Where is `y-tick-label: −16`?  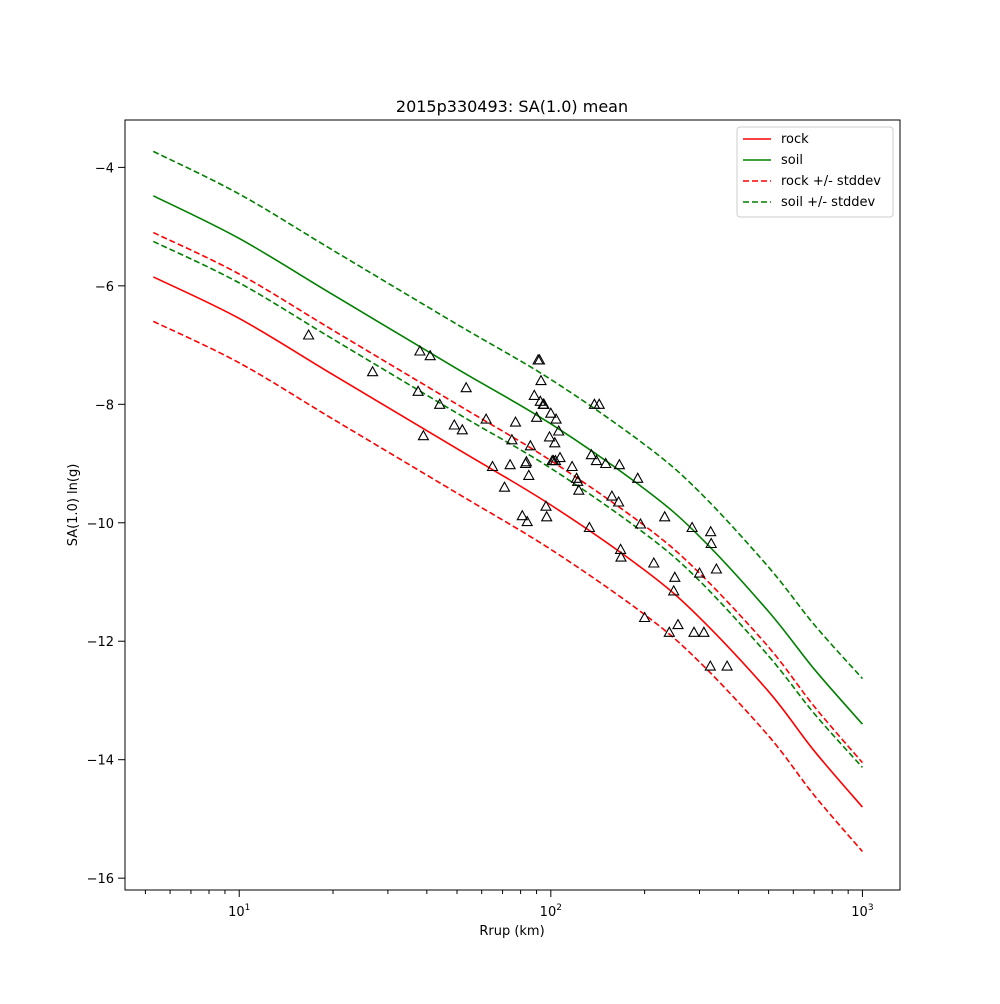
y-tick-label: −16 is located at coordinates (100, 879).